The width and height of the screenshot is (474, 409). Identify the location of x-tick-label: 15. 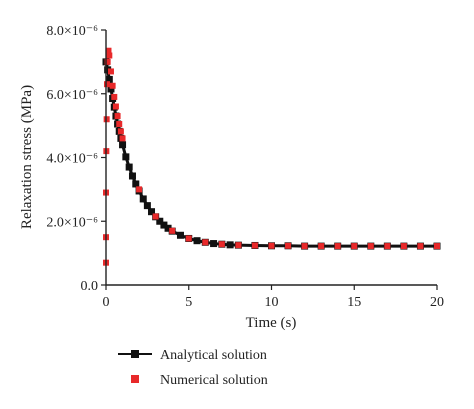
(354, 302).